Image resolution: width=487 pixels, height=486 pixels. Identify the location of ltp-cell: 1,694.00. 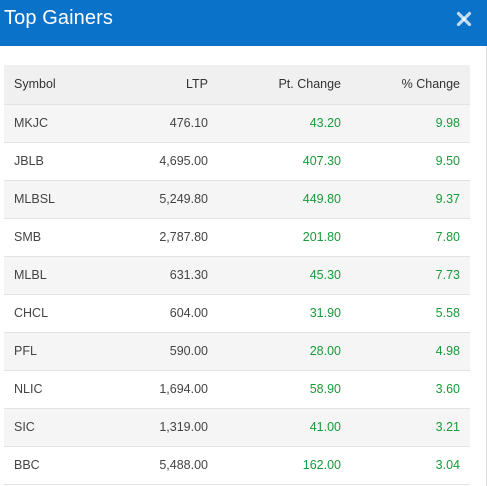
(167, 389).